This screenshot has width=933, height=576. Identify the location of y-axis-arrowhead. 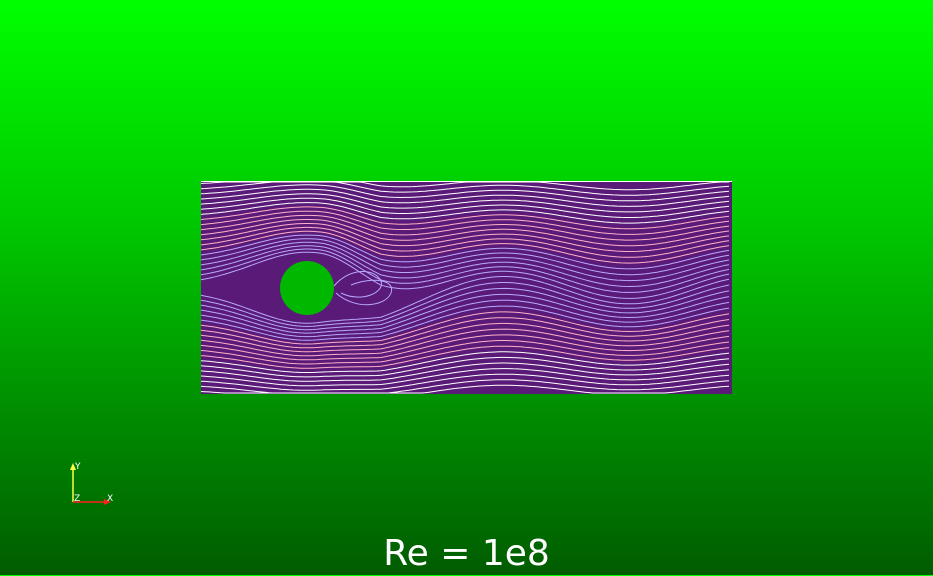
(73, 466).